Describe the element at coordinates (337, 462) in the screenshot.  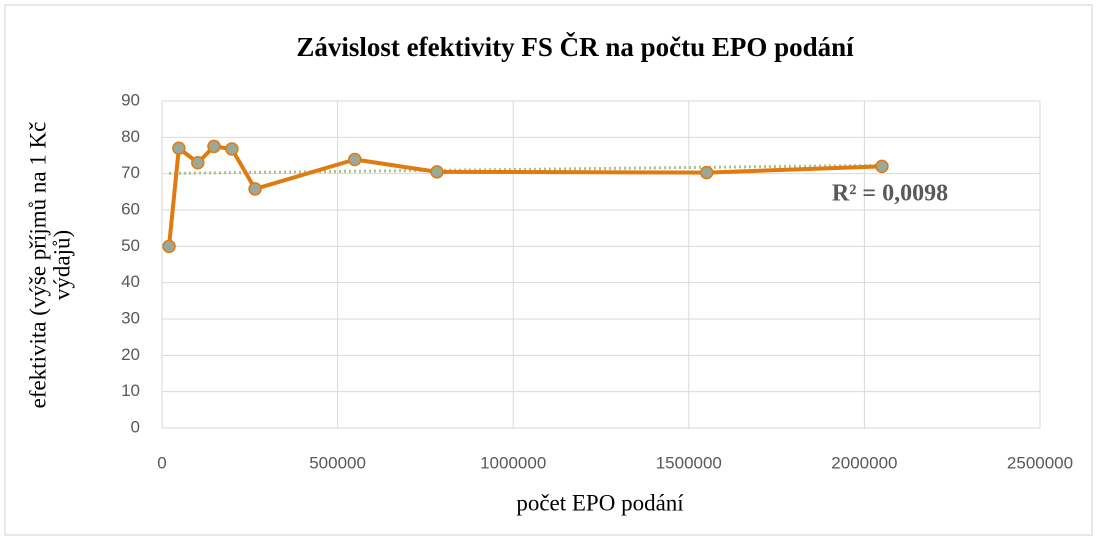
I see `x-tick-label: 500000` at that location.